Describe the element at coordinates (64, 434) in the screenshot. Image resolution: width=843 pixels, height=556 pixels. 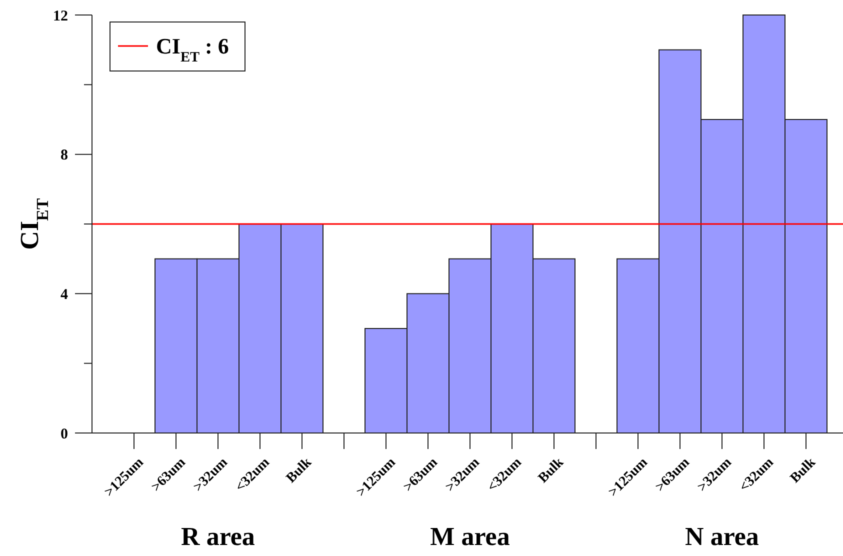
I see `y-tick-label: 0` at that location.